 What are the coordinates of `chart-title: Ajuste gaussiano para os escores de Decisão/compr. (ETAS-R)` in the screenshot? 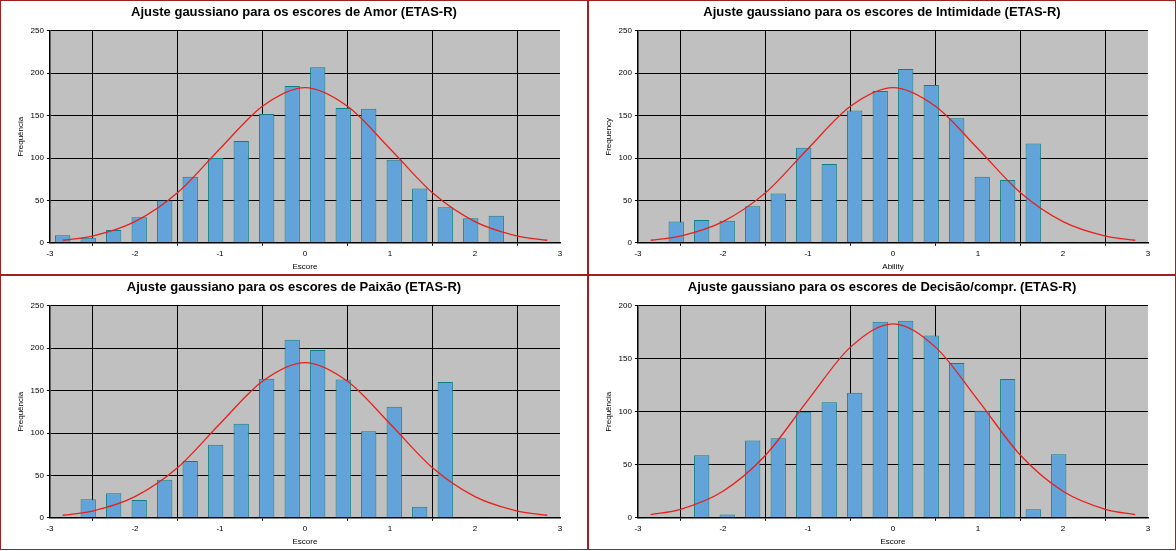 It's located at (882, 287).